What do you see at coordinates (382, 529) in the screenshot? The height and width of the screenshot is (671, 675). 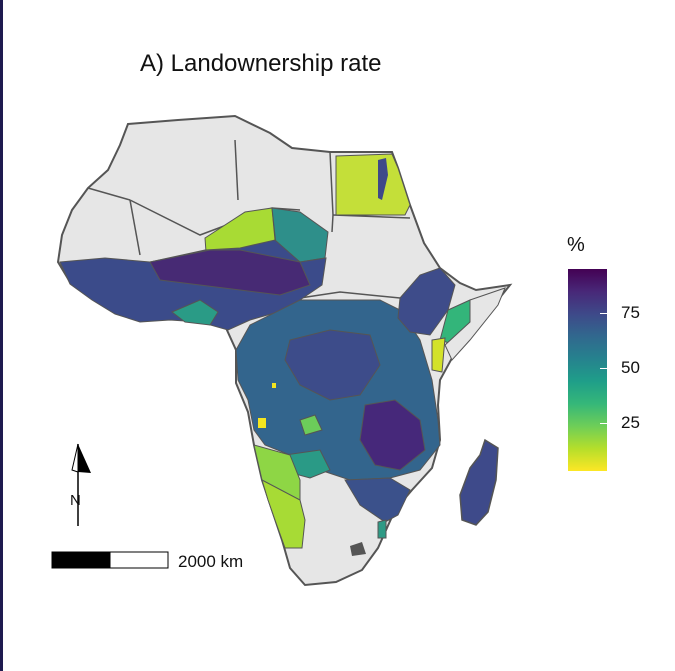 I see `region-swaziland` at bounding box center [382, 529].